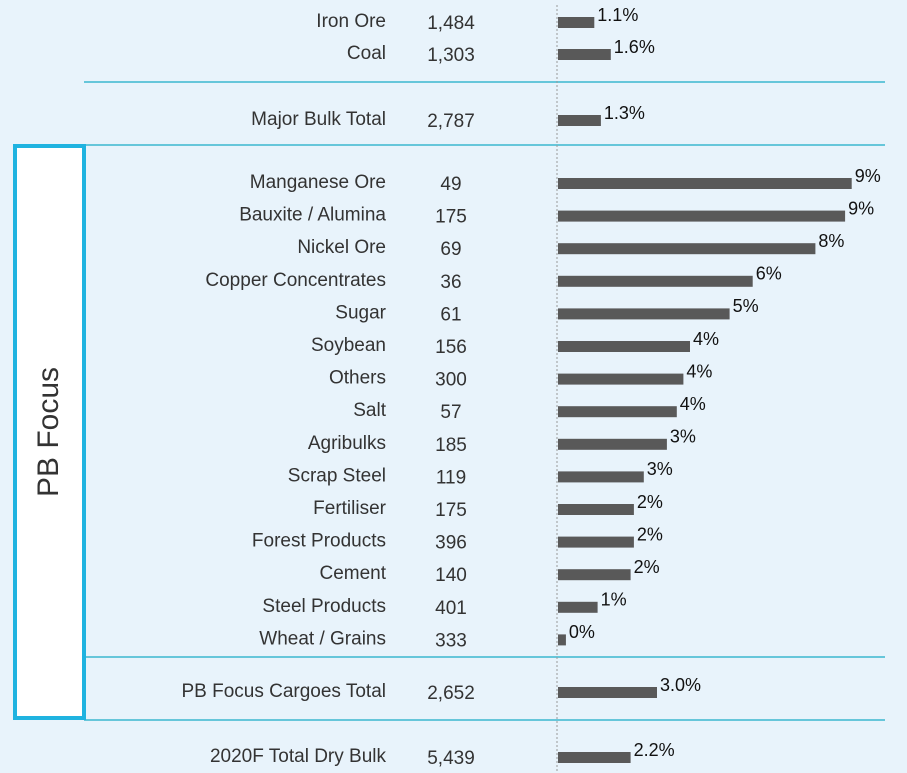 The width and height of the screenshot is (907, 773). I want to click on group-box, so click(49, 432).